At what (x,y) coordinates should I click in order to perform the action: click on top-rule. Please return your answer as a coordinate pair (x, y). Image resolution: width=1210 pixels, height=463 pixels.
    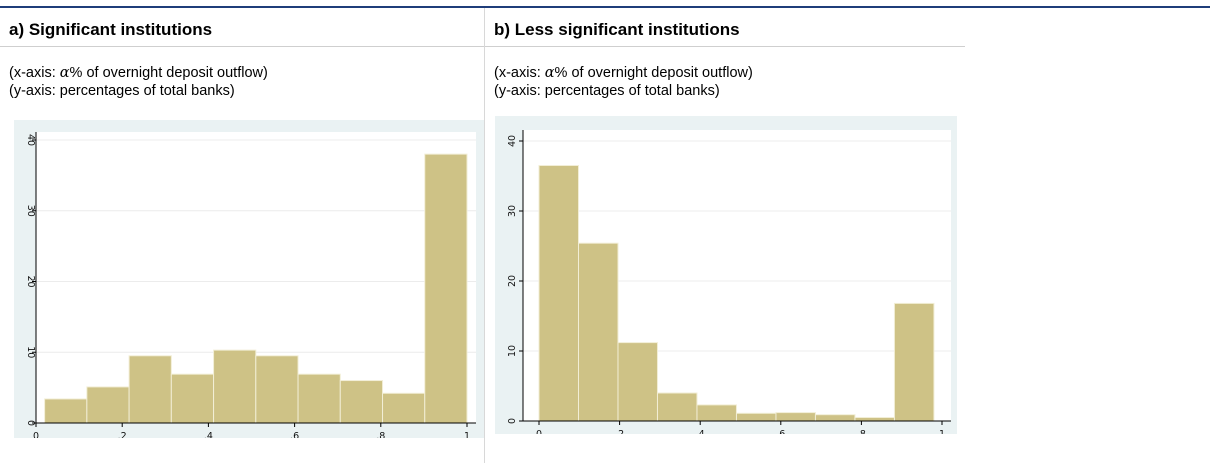
    Looking at the image, I should click on (605, 7).